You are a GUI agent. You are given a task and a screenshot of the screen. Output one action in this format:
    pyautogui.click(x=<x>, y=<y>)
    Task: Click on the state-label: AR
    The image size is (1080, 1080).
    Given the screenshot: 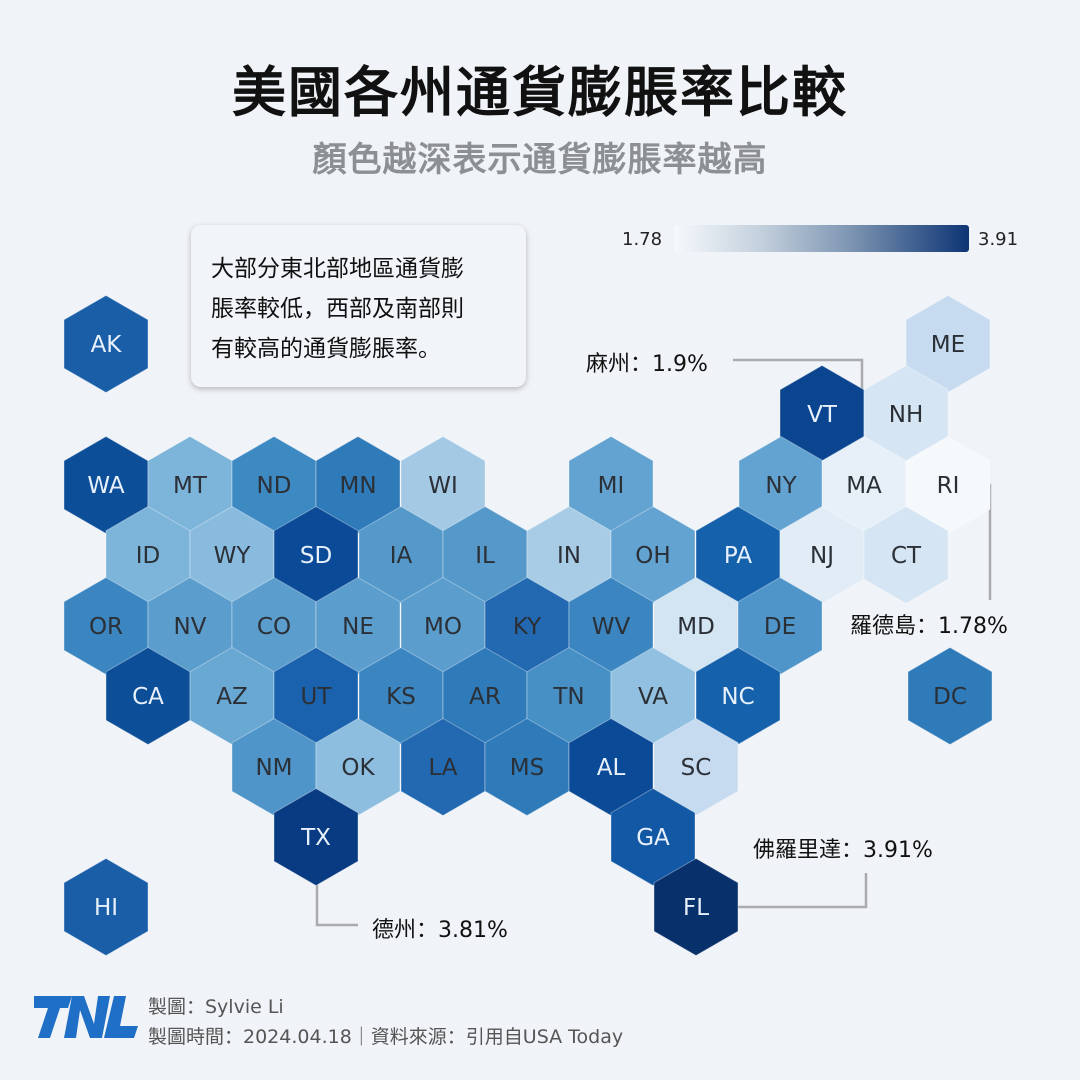 What is the action you would take?
    pyautogui.click(x=485, y=697)
    